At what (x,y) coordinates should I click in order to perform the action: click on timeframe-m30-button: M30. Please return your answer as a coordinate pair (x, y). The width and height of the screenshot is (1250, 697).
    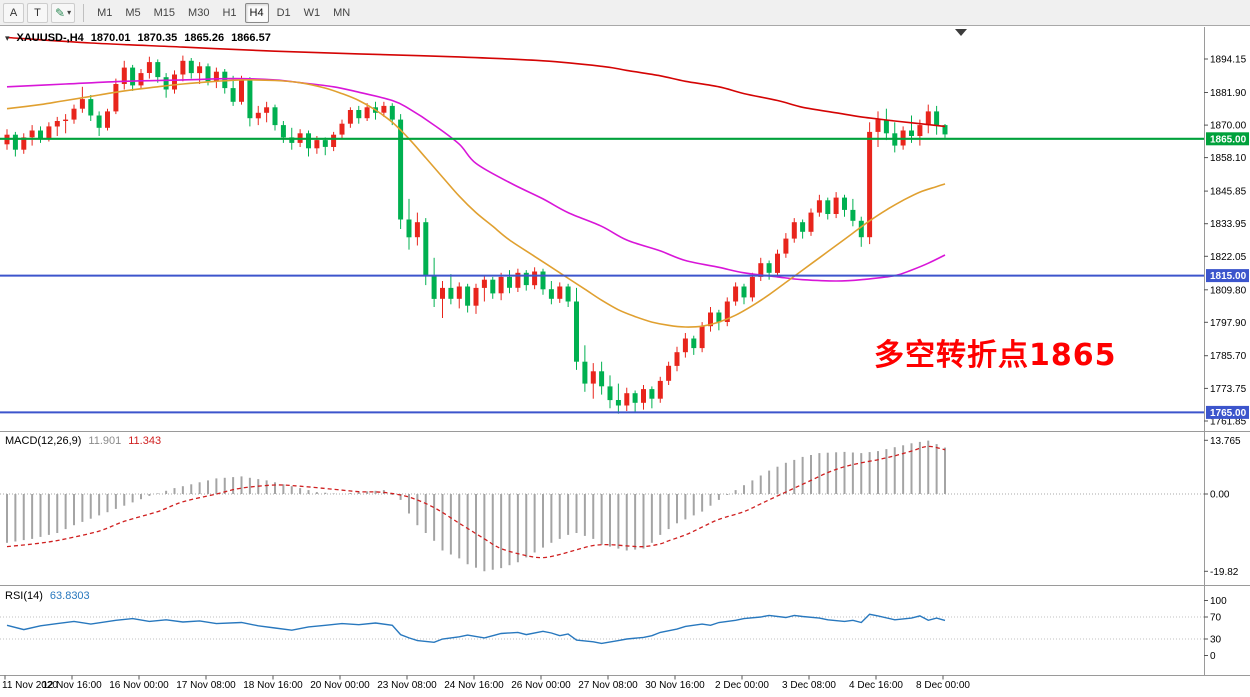
    Looking at the image, I should click on (198, 13).